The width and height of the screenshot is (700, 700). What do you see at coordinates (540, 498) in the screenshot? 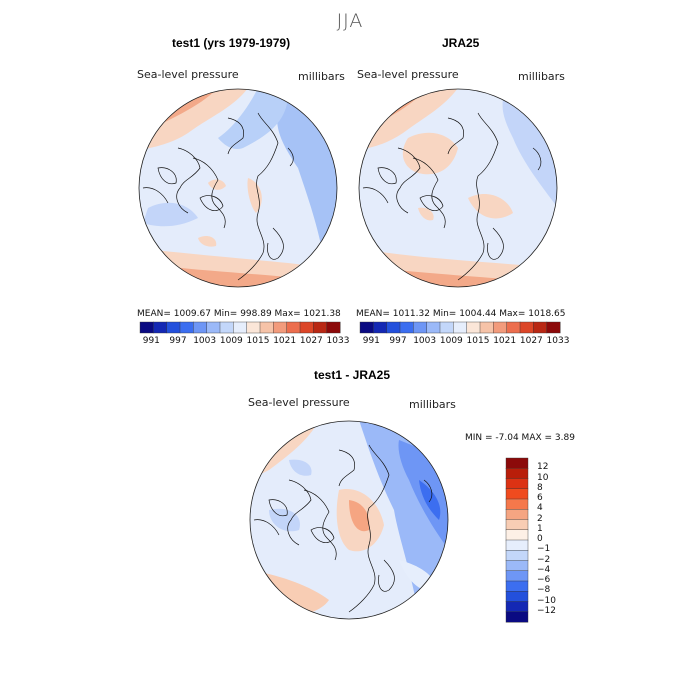
I see `colorbar-tick-label: 6` at bounding box center [540, 498].